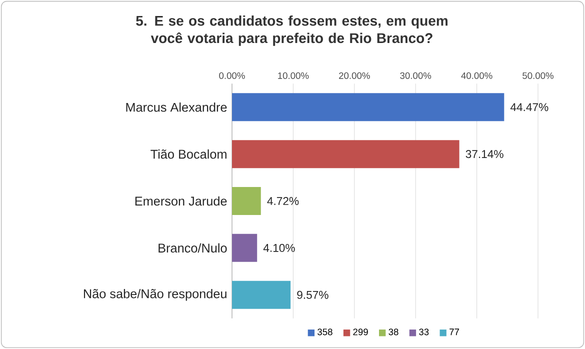 This screenshot has width=585, height=349. I want to click on x-tick-label: 40.00%, so click(476, 75).